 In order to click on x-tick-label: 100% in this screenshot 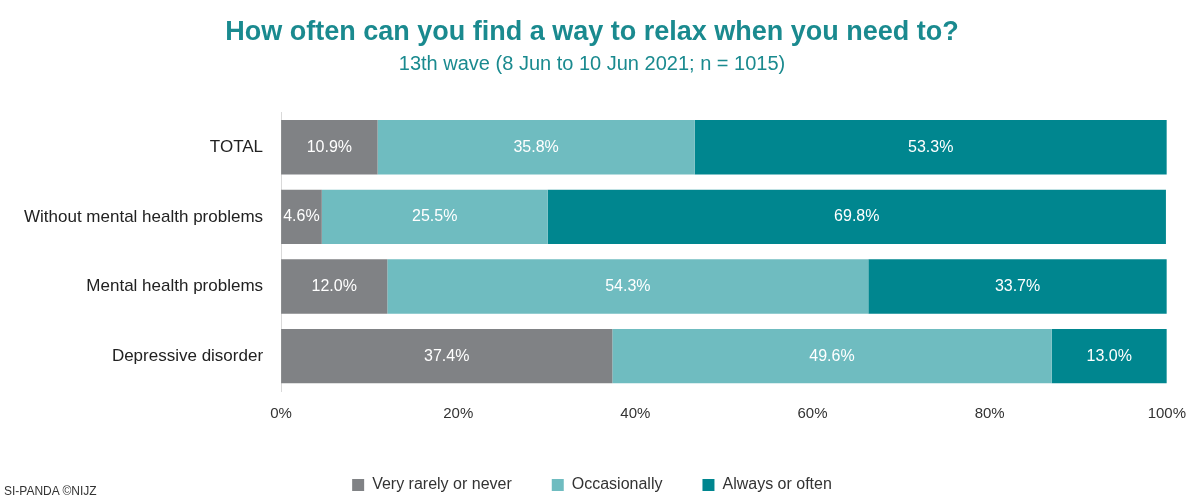, I will do `click(1167, 413)`.